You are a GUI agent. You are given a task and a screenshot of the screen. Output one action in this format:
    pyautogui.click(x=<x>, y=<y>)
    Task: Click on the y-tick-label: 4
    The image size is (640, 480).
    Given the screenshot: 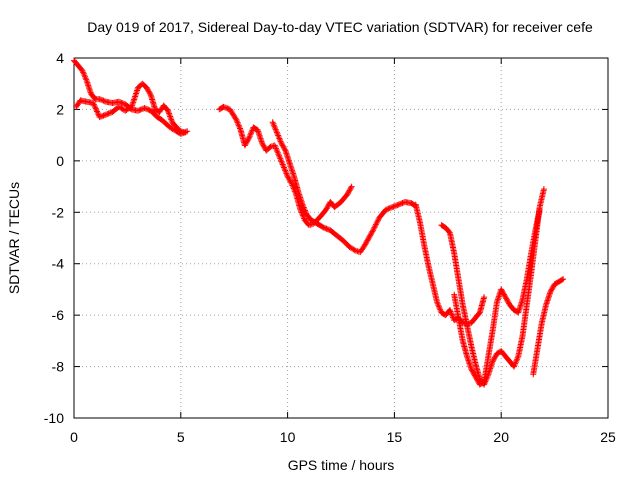 What is the action you would take?
    pyautogui.click(x=60, y=58)
    